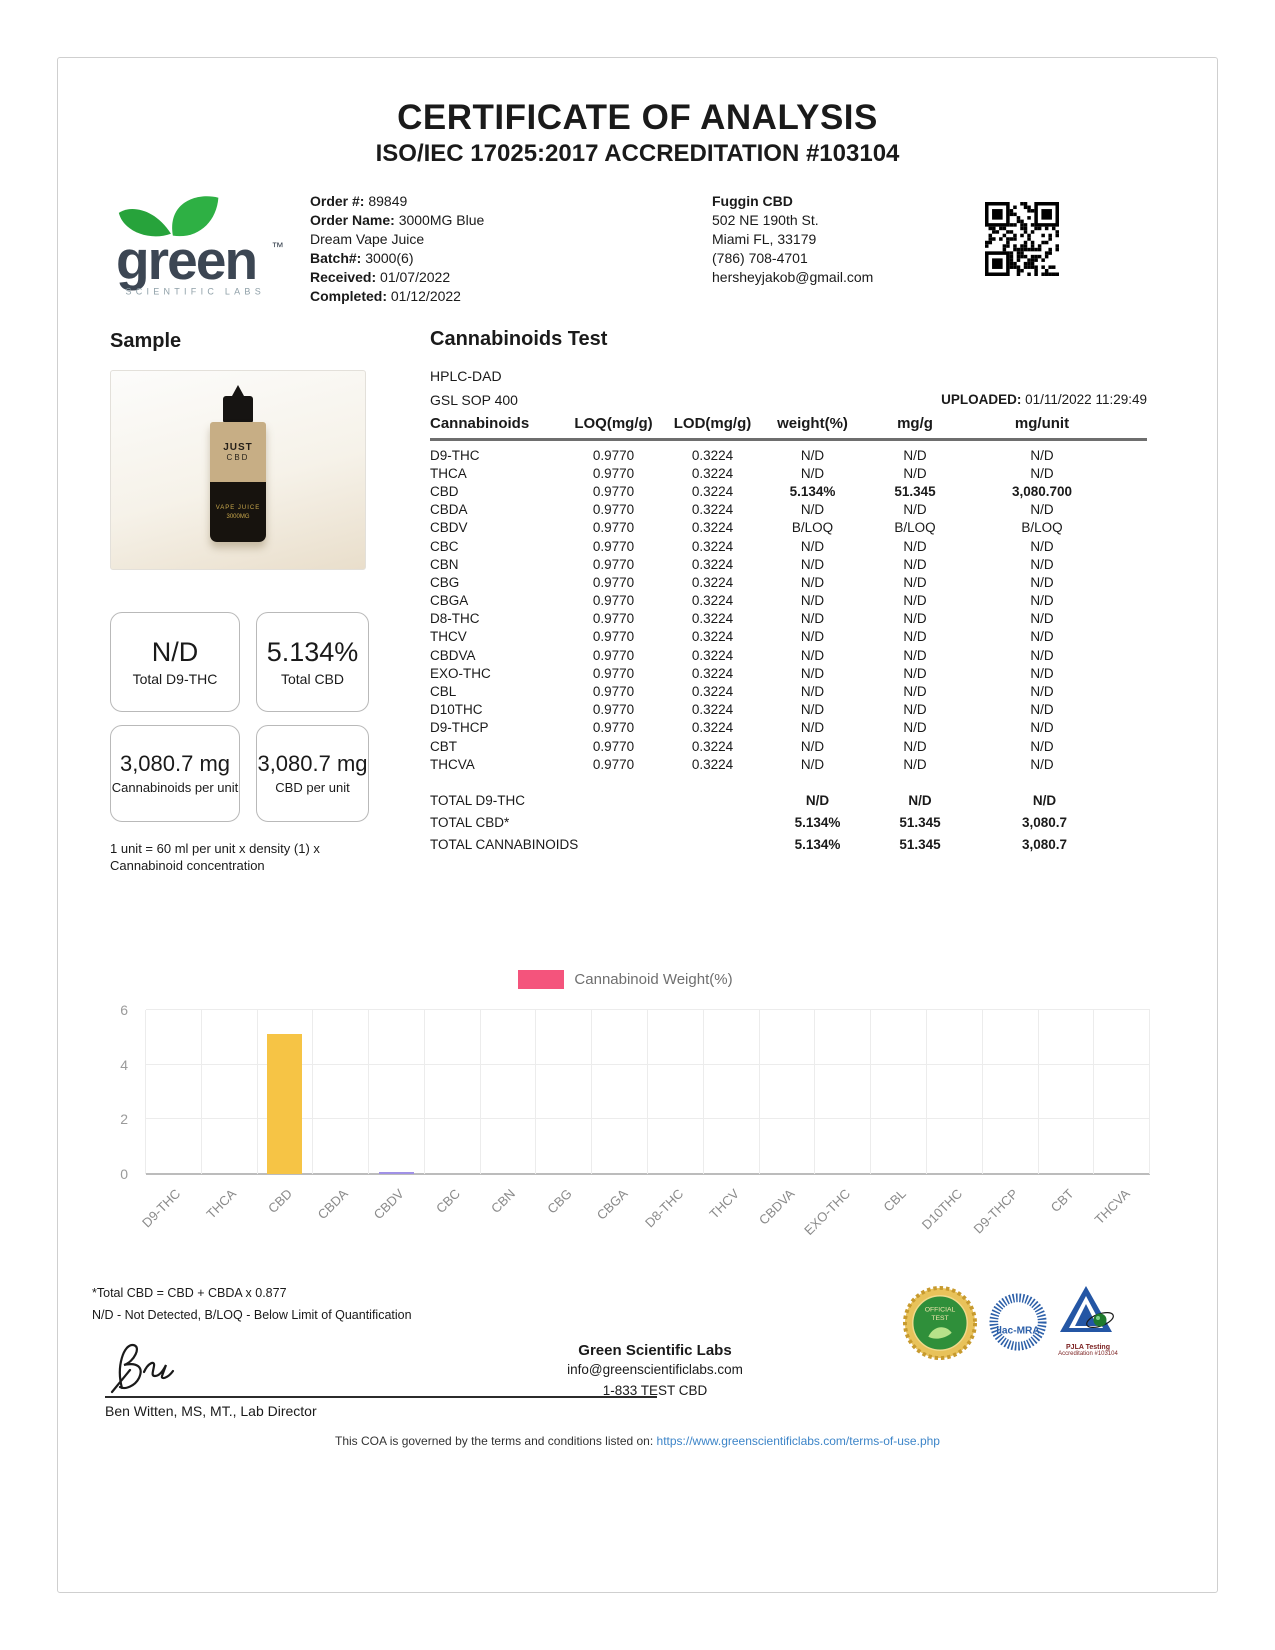  I want to click on table-row: CBL 0.9770 0.3224 N/D N/D N/D, so click(788, 691).